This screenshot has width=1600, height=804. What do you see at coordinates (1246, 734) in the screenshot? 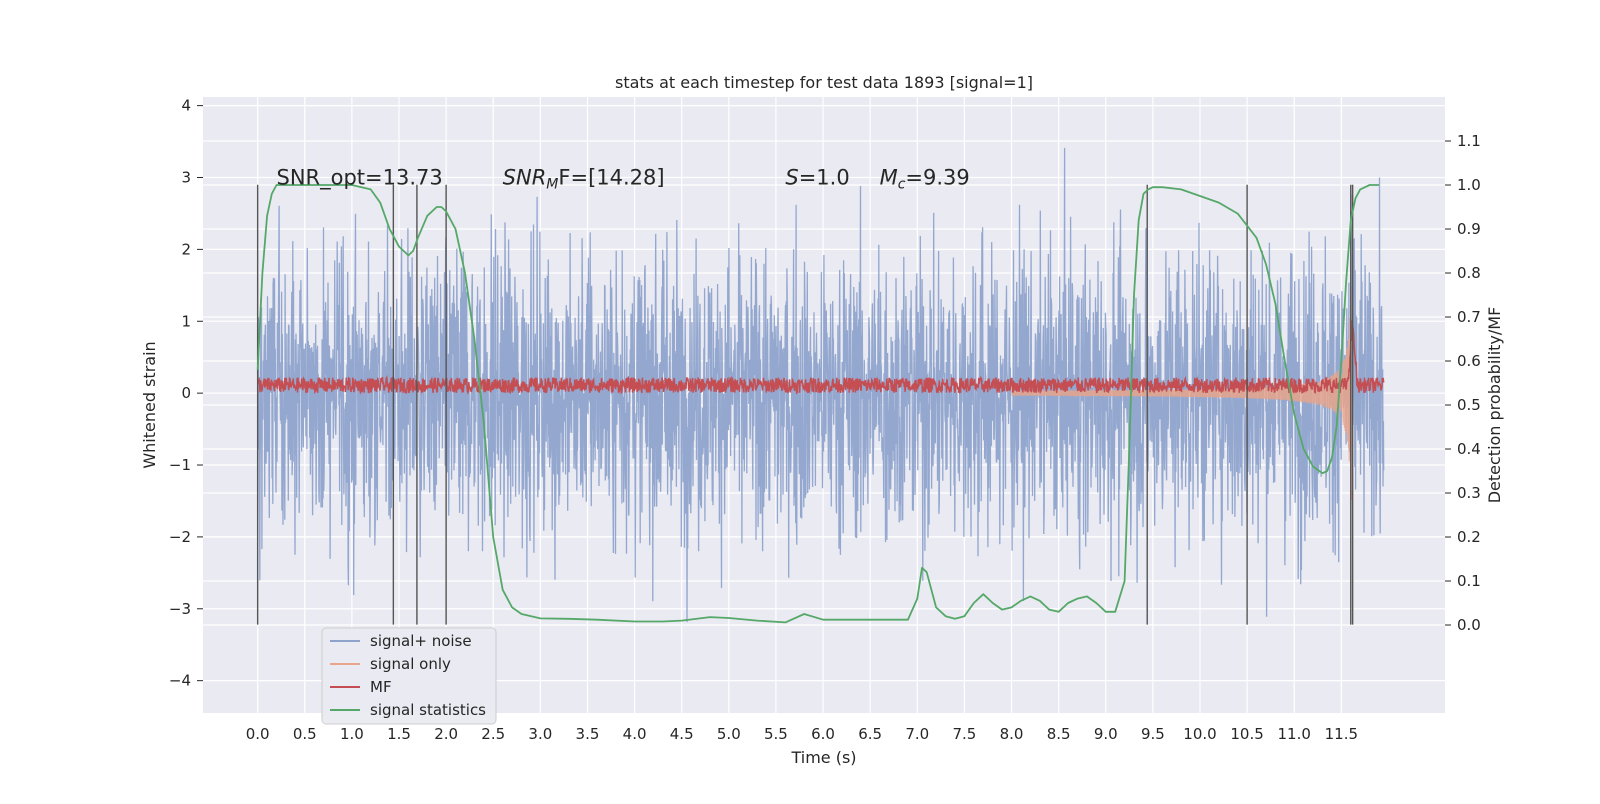
I see `x-tick-label: 10.5` at bounding box center [1246, 734].